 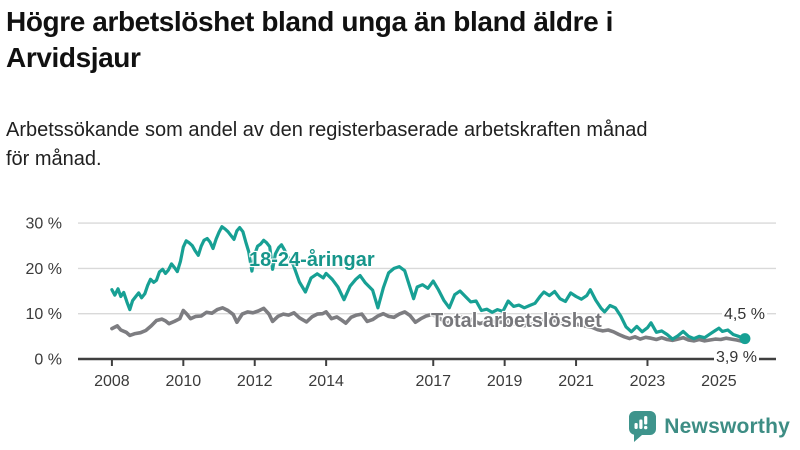 I want to click on newsworthy-logo-text: Newsworthy, so click(x=727, y=426).